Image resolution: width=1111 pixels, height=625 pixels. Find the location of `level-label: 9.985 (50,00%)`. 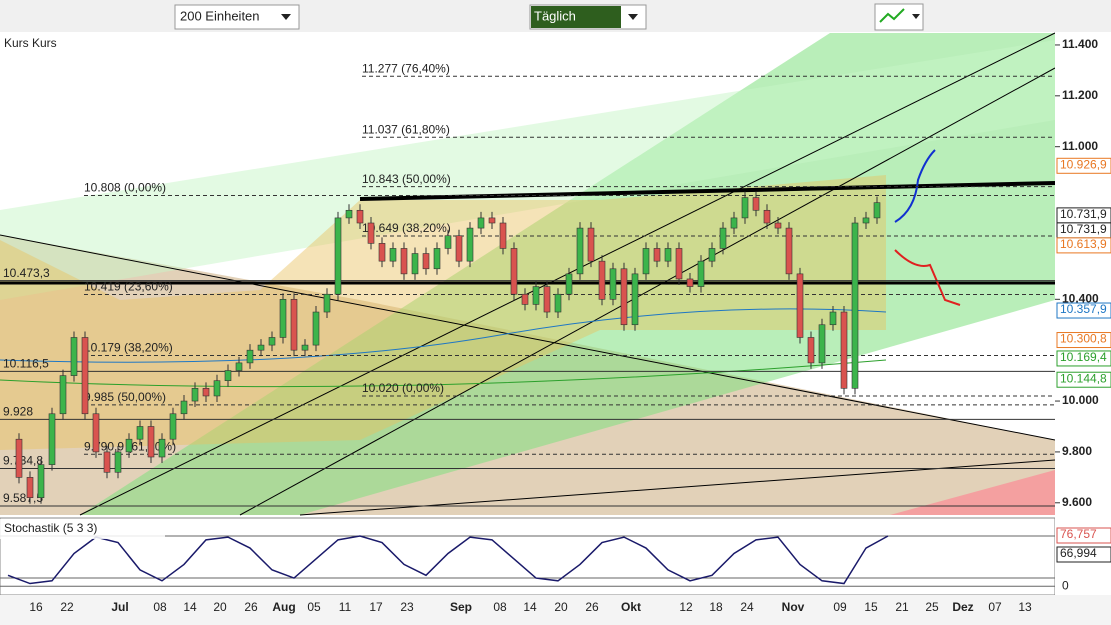

level-label: 9.985 (50,00%) is located at coordinates (125, 397).